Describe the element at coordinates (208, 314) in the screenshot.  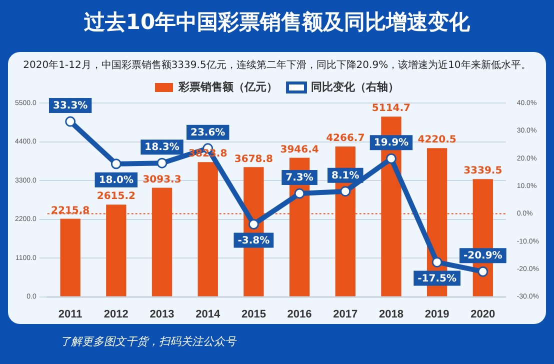
I see `x-tick-label: 2014` at that location.